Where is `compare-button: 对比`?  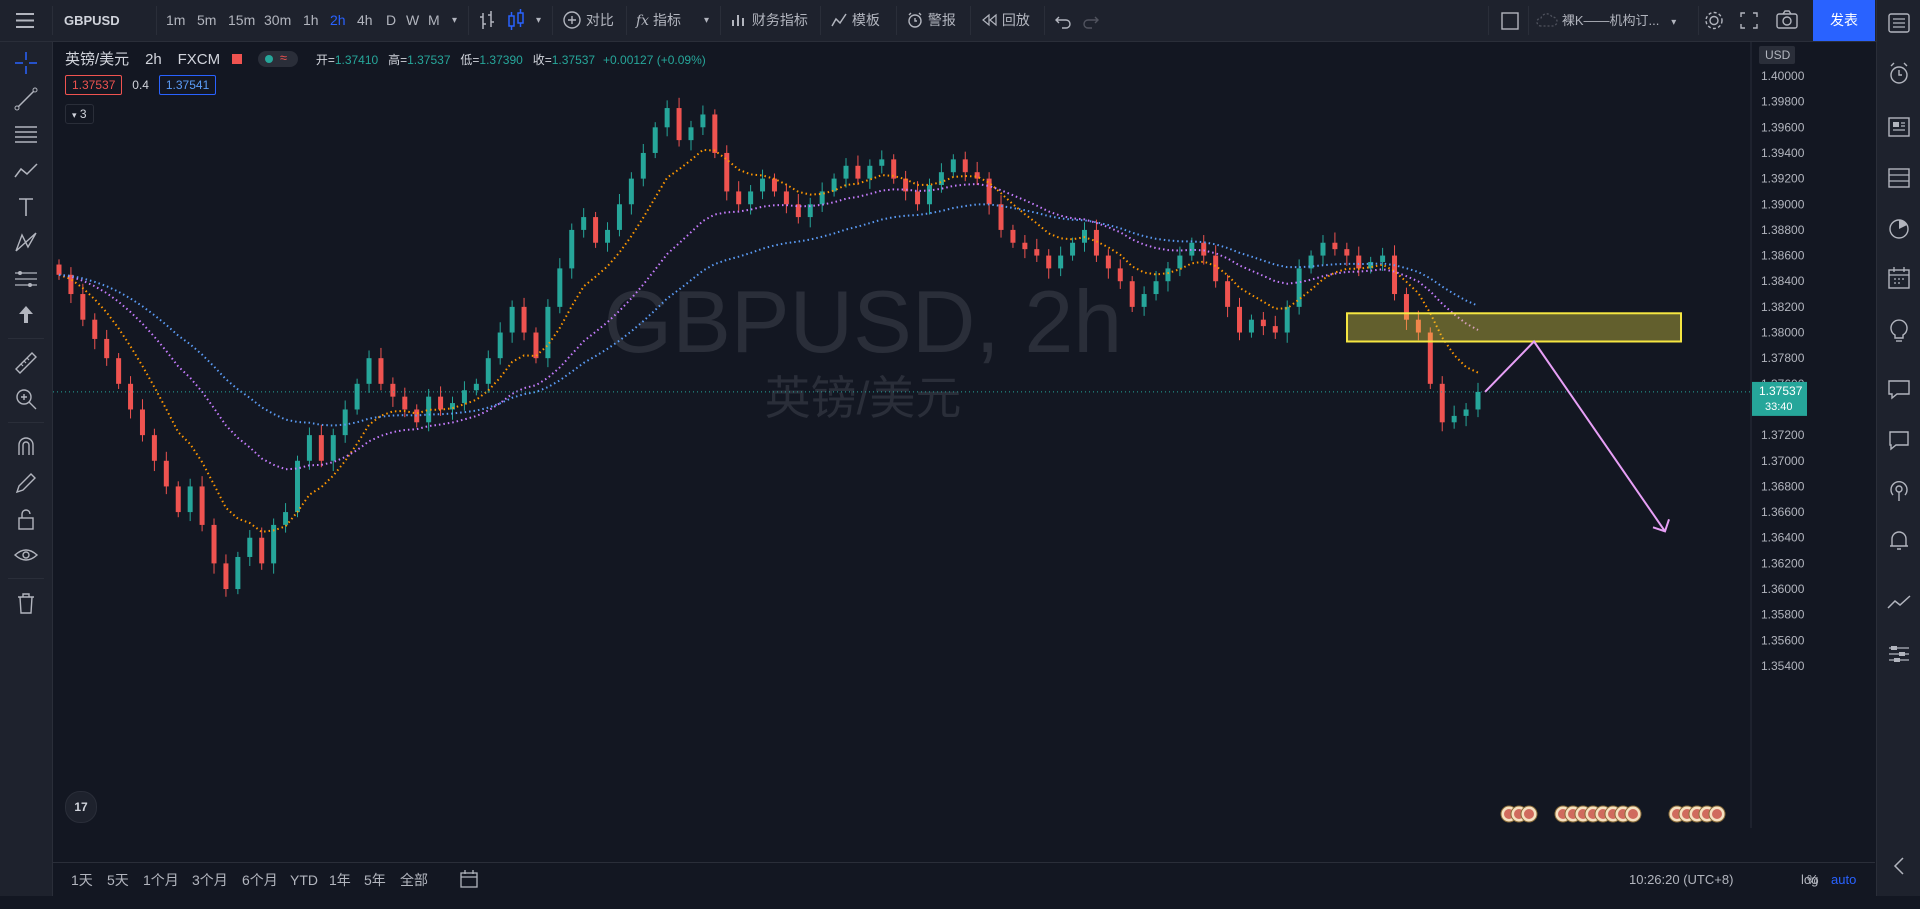
compare-button: 对比 is located at coordinates (588, 20).